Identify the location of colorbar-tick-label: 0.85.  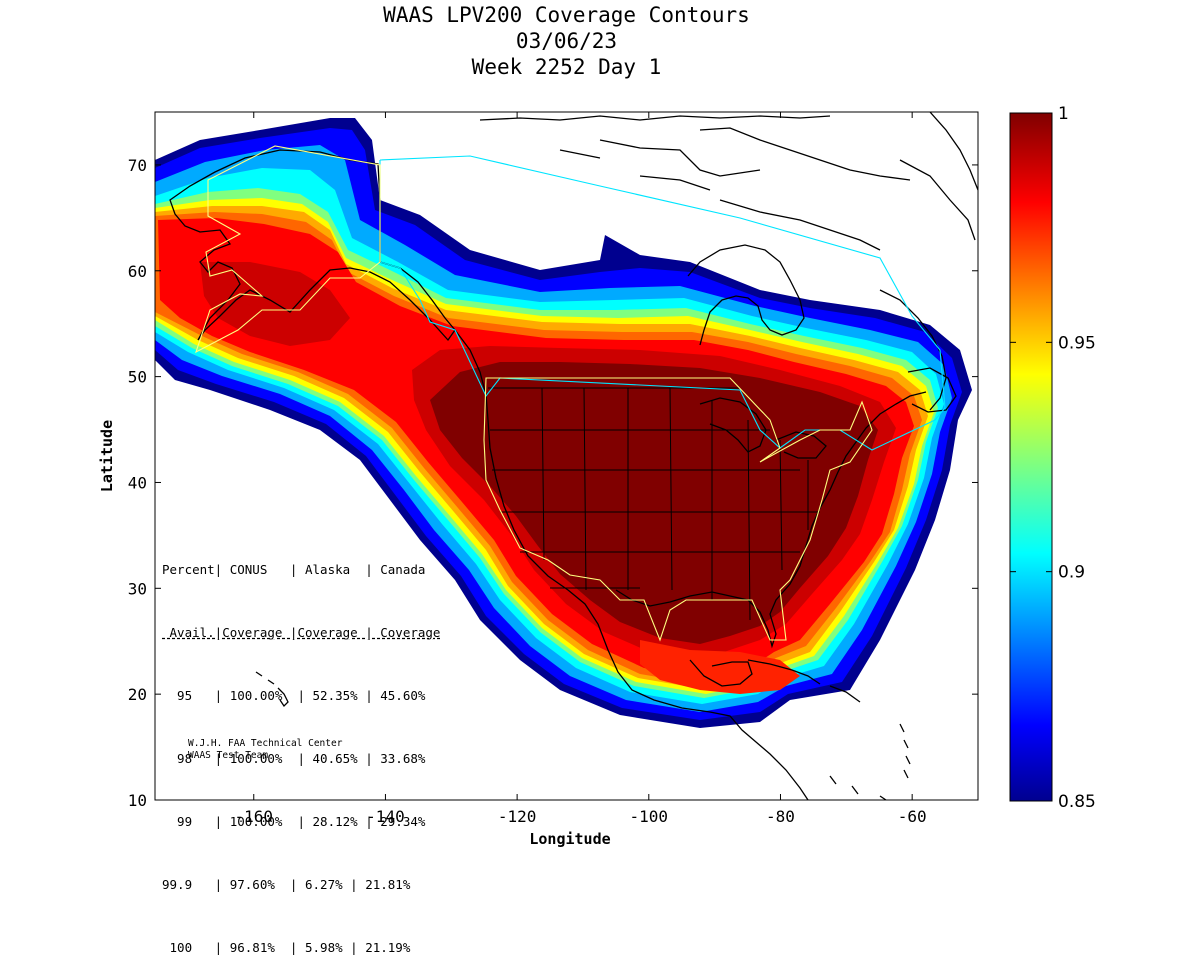
(1077, 802).